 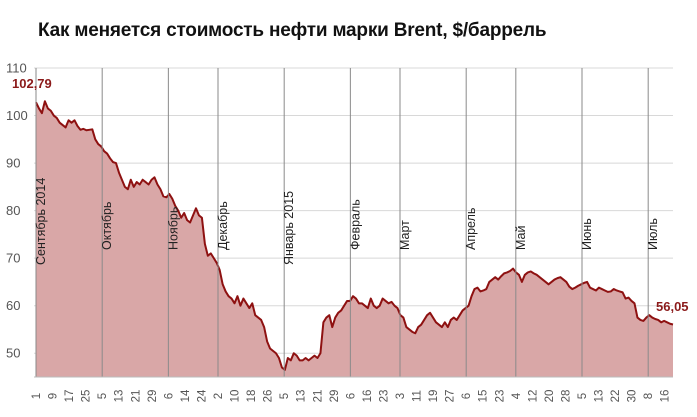 I want to click on x-tick-label: 25, so click(x=87, y=396).